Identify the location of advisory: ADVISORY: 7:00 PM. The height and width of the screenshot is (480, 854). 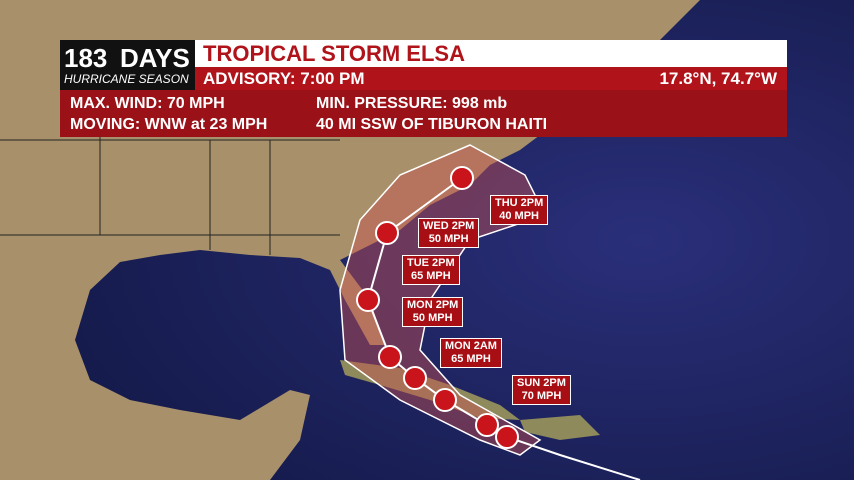
(284, 78).